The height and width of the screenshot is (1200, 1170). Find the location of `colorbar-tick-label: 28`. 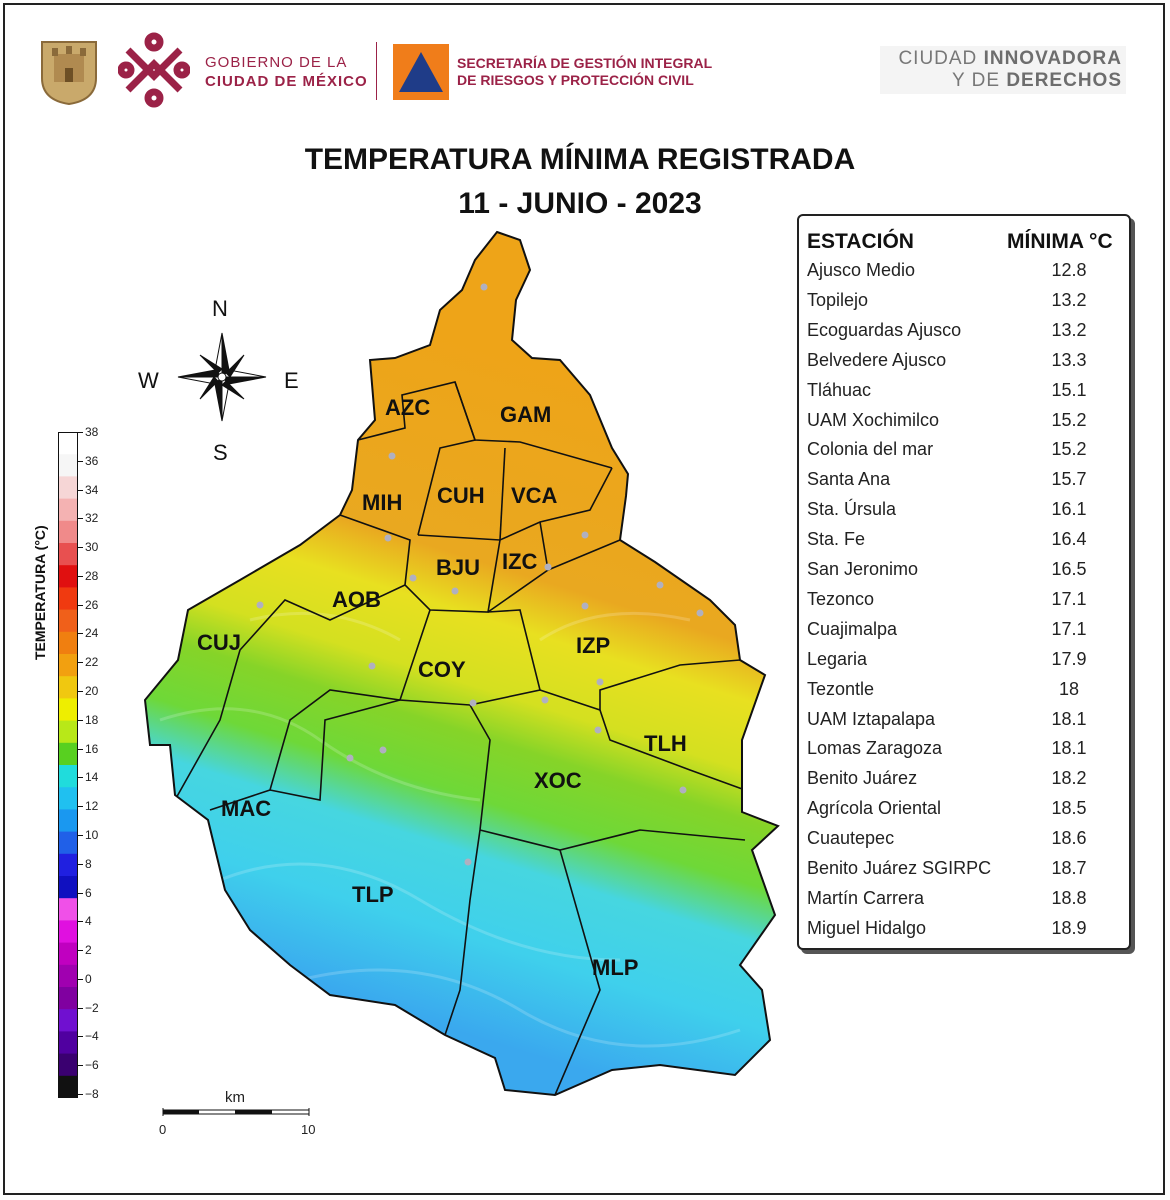

colorbar-tick-label: 28 is located at coordinates (92, 575).